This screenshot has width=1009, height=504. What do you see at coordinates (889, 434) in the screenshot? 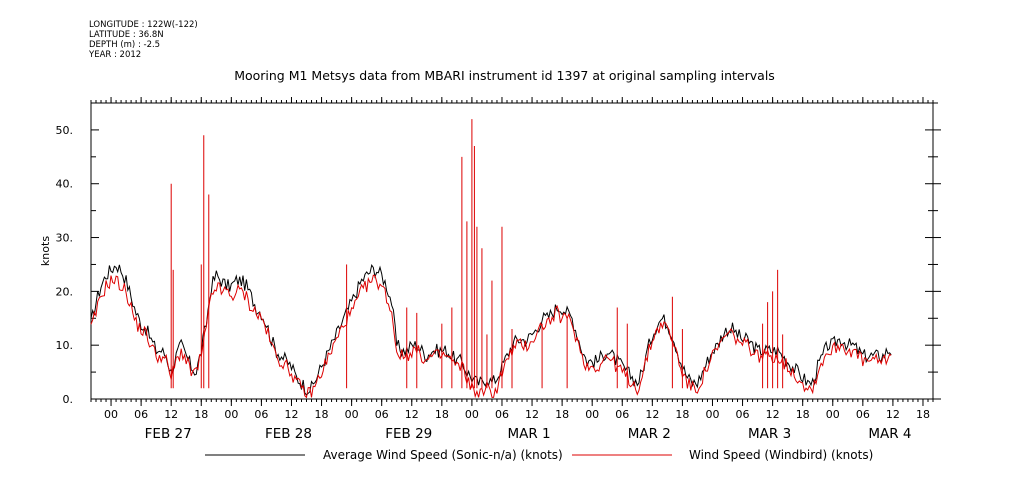
I see `x-day-label: MAR 4` at bounding box center [889, 434].